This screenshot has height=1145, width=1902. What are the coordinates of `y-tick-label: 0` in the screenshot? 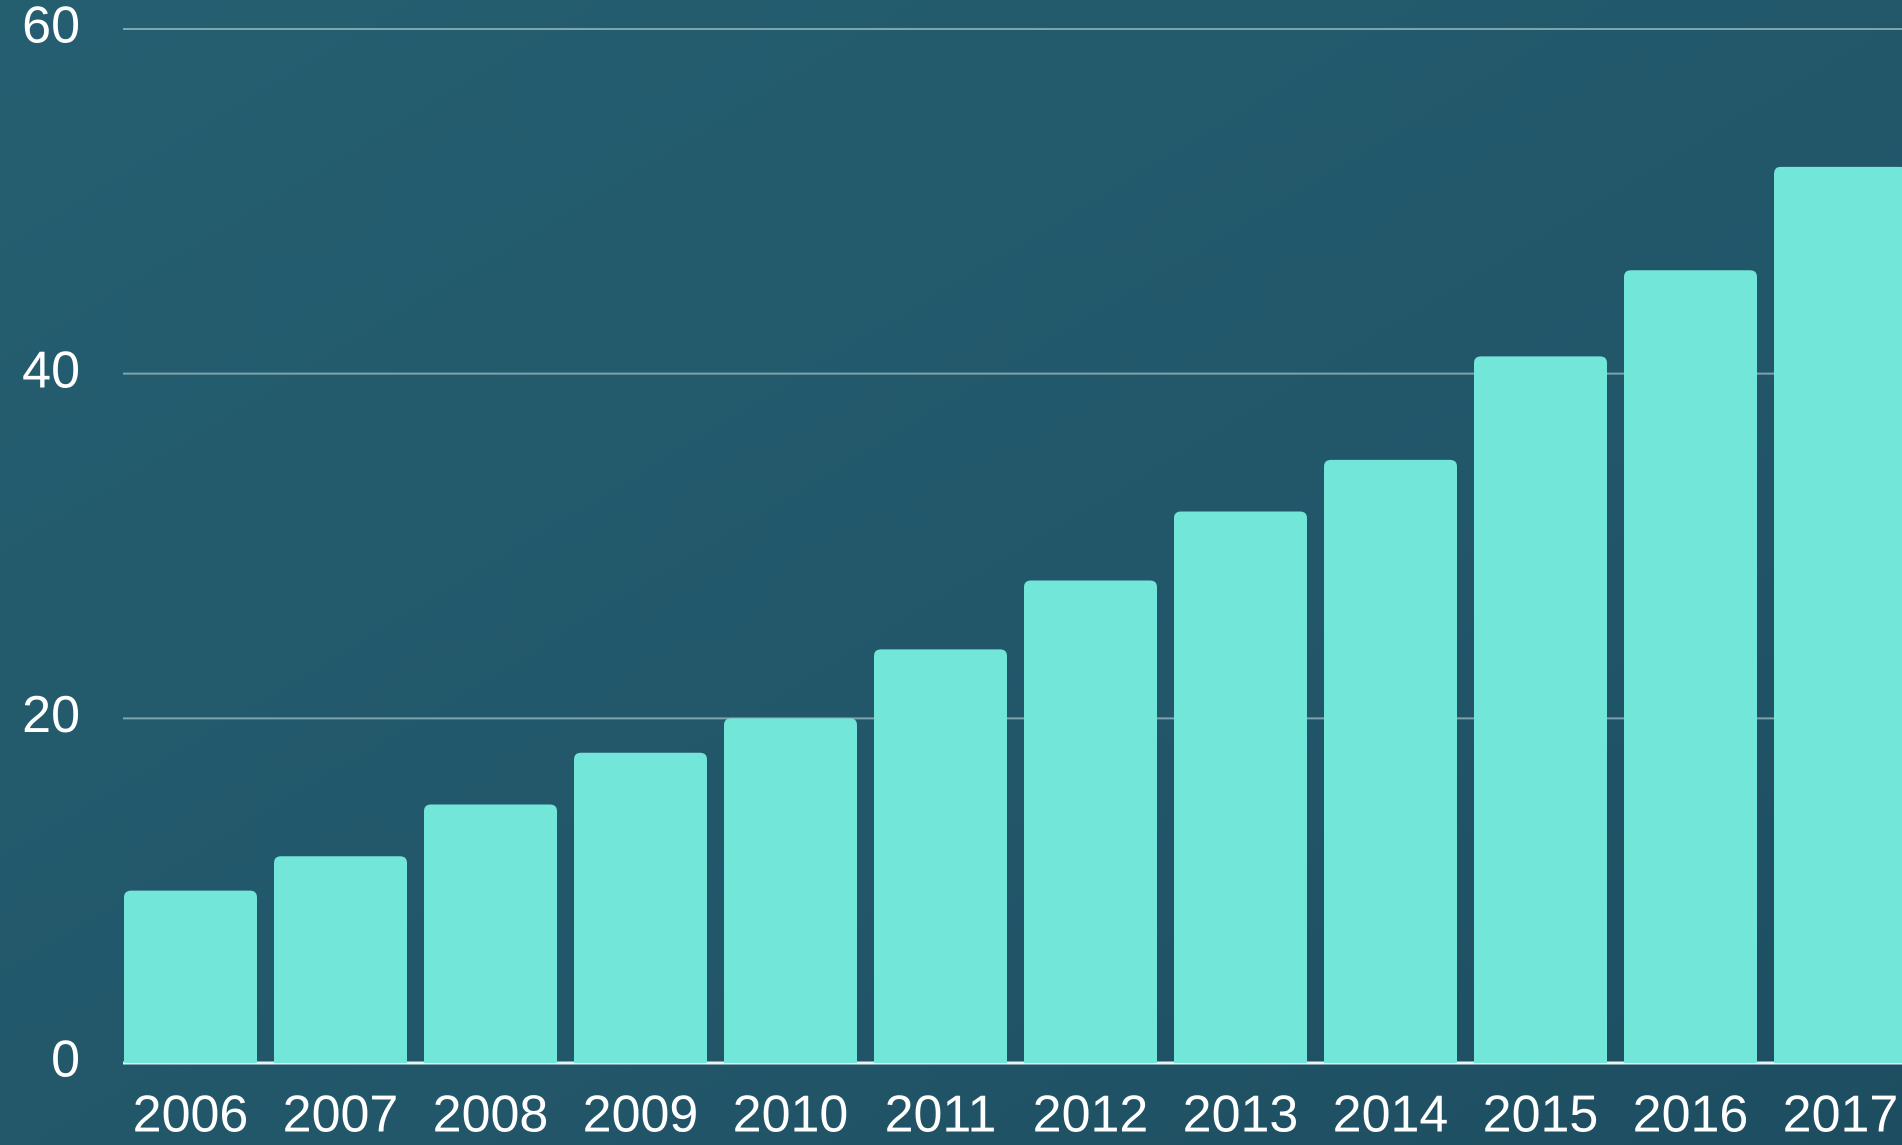 It's located at (65, 1060).